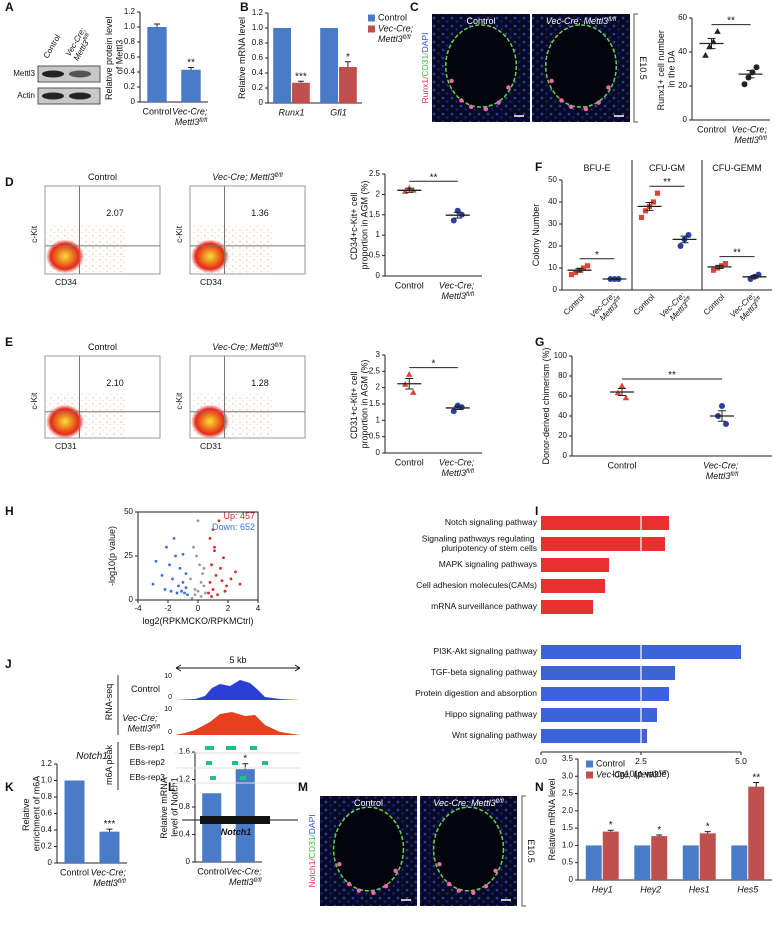 The height and width of the screenshot is (938, 781). I want to click on significance: **, so click(672, 375).